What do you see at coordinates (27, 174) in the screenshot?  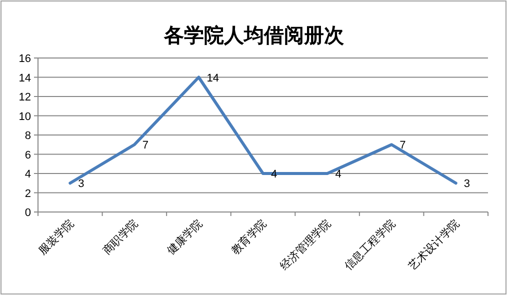 I see `y-tick-label: 4` at bounding box center [27, 174].